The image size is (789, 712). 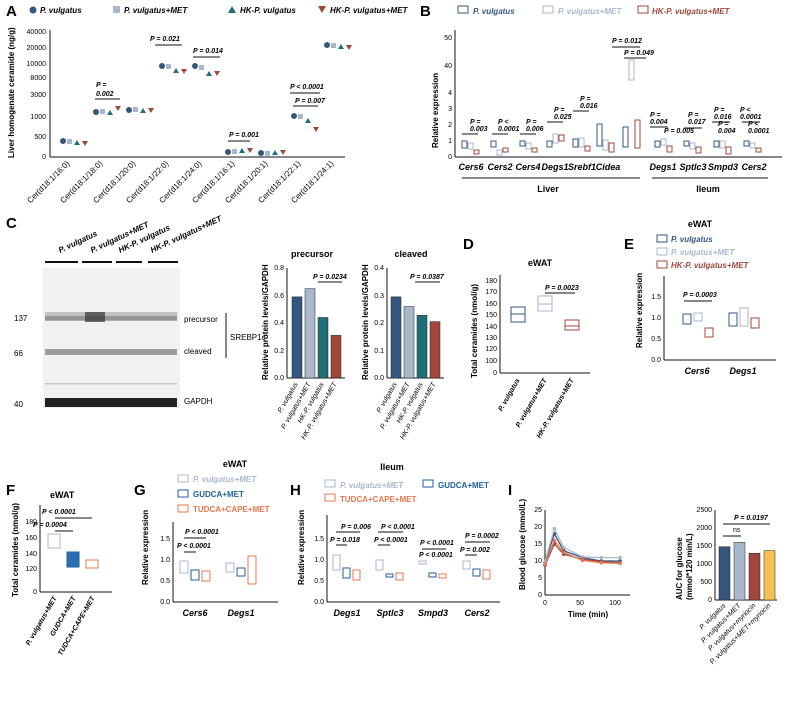 I want to click on y-tick: 120, so click(x=491, y=349).